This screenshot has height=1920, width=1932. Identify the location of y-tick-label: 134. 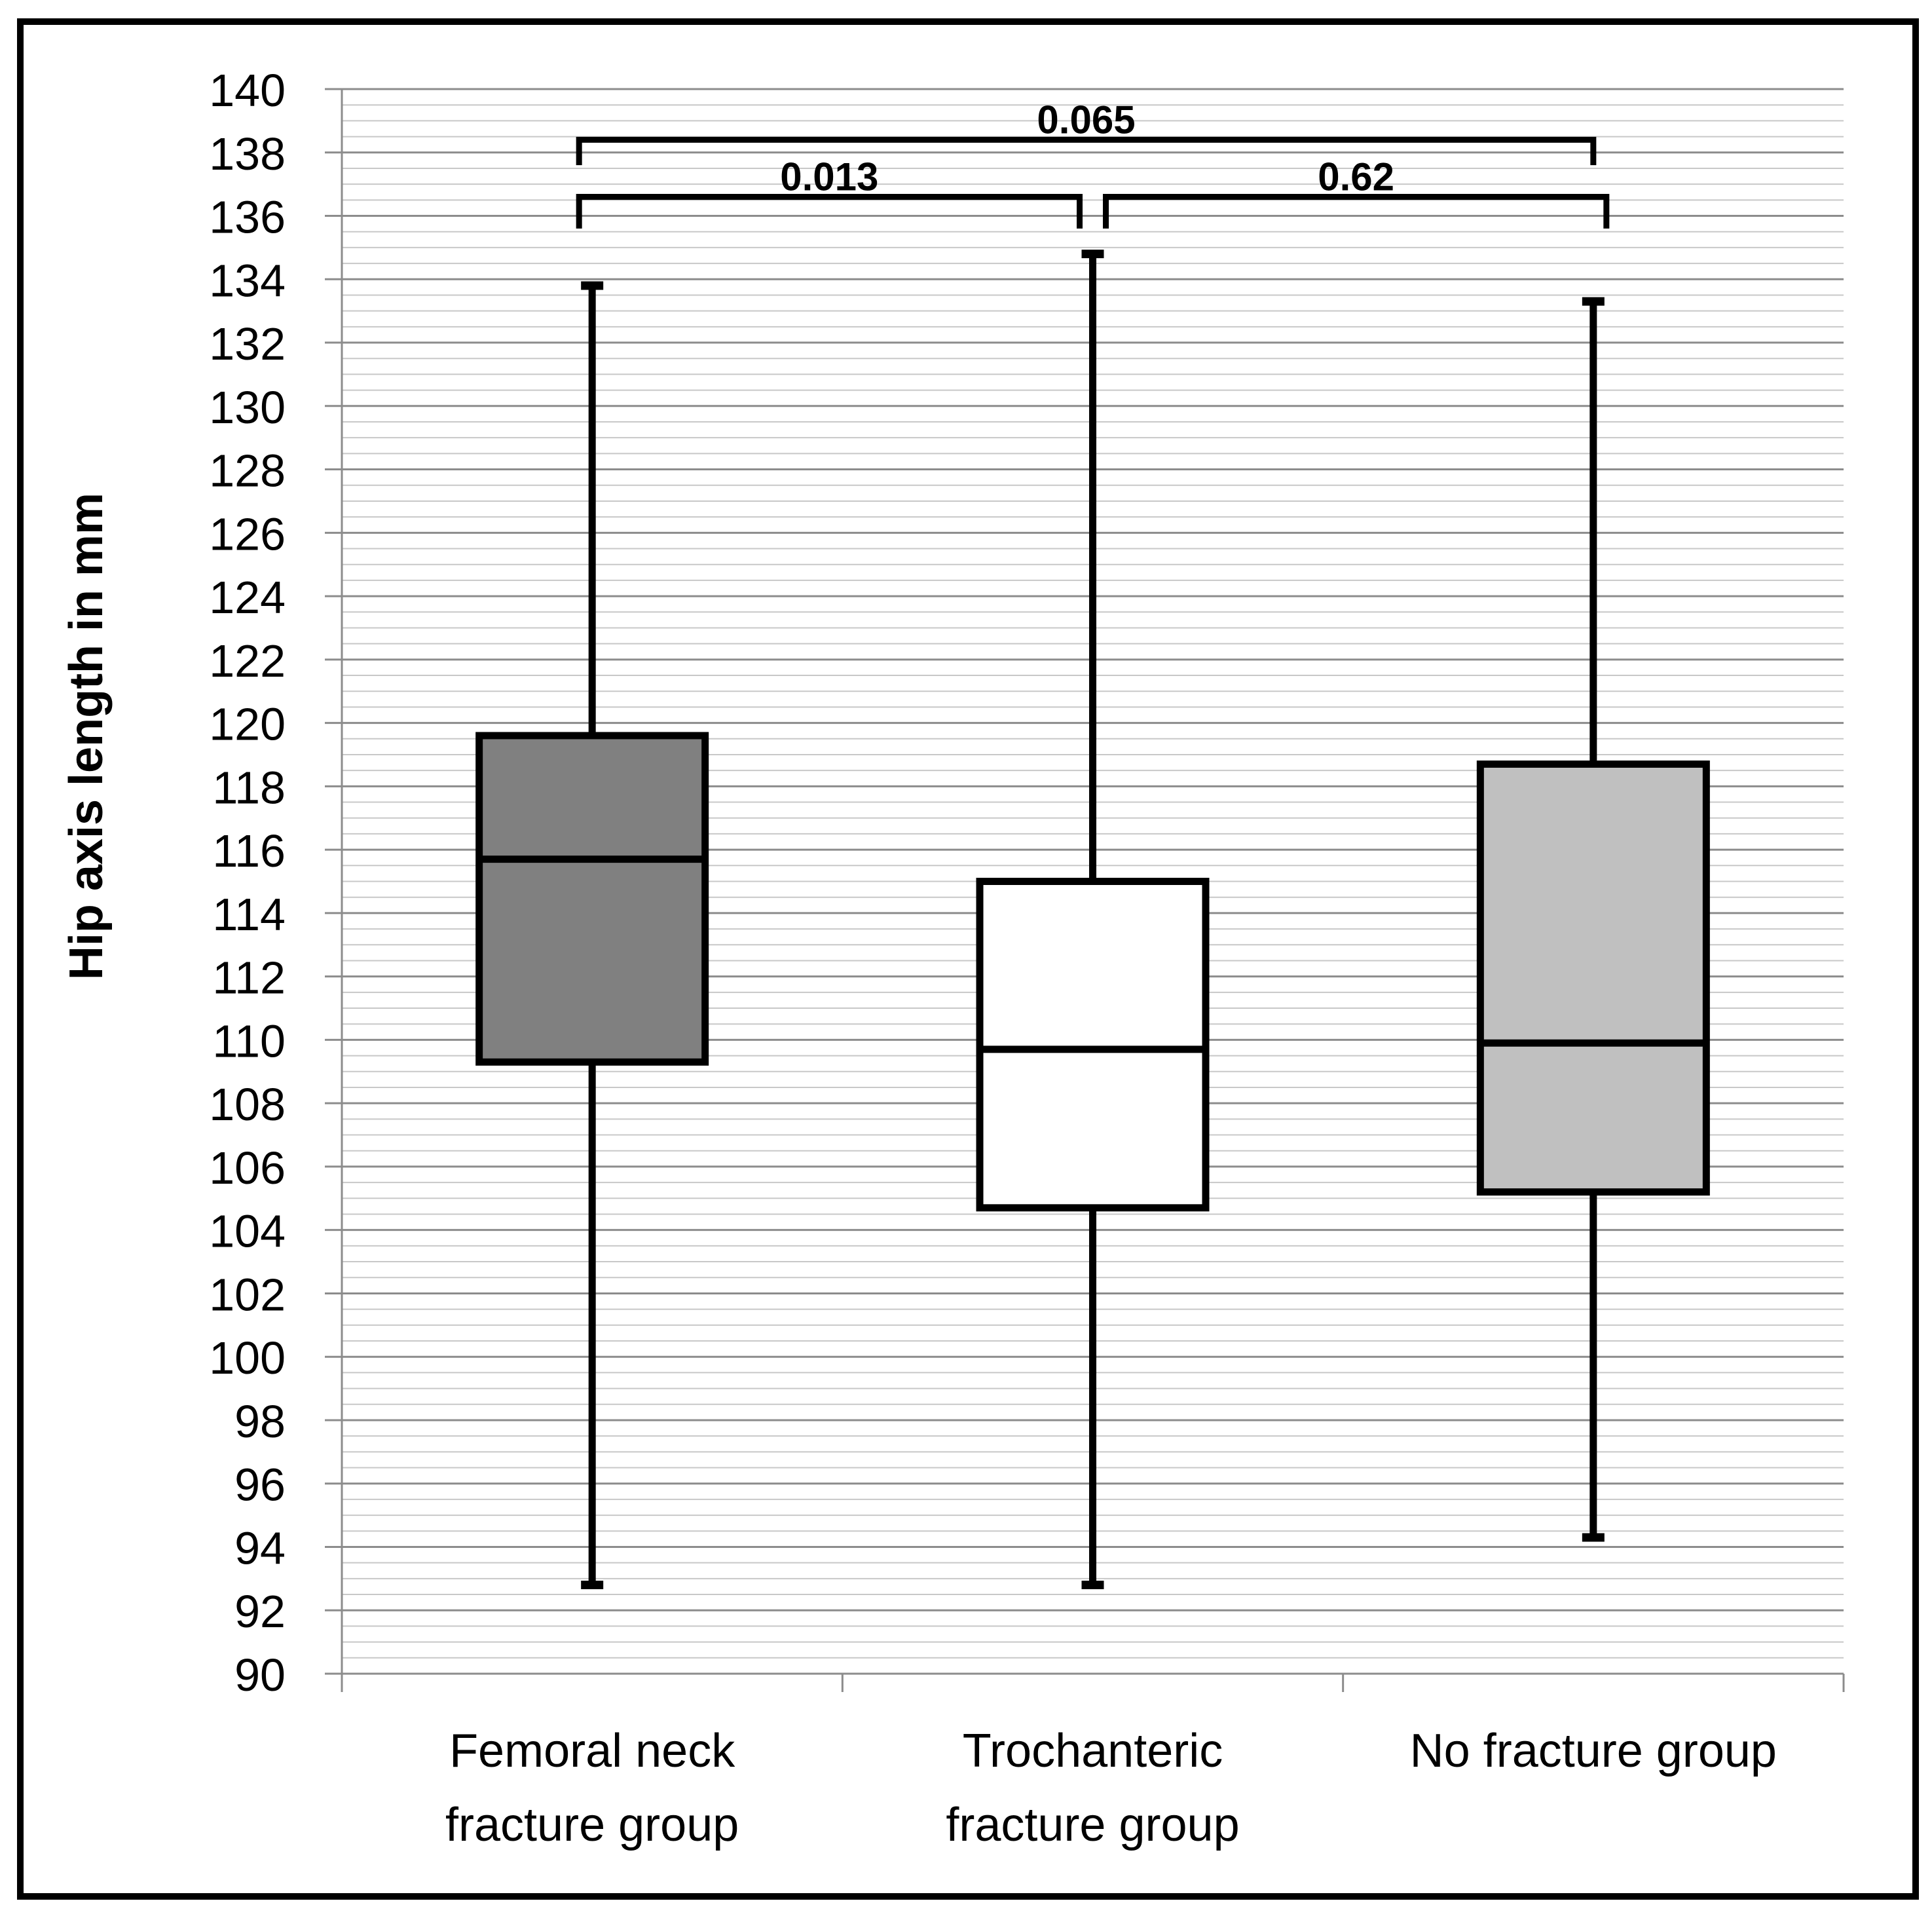
(247, 281).